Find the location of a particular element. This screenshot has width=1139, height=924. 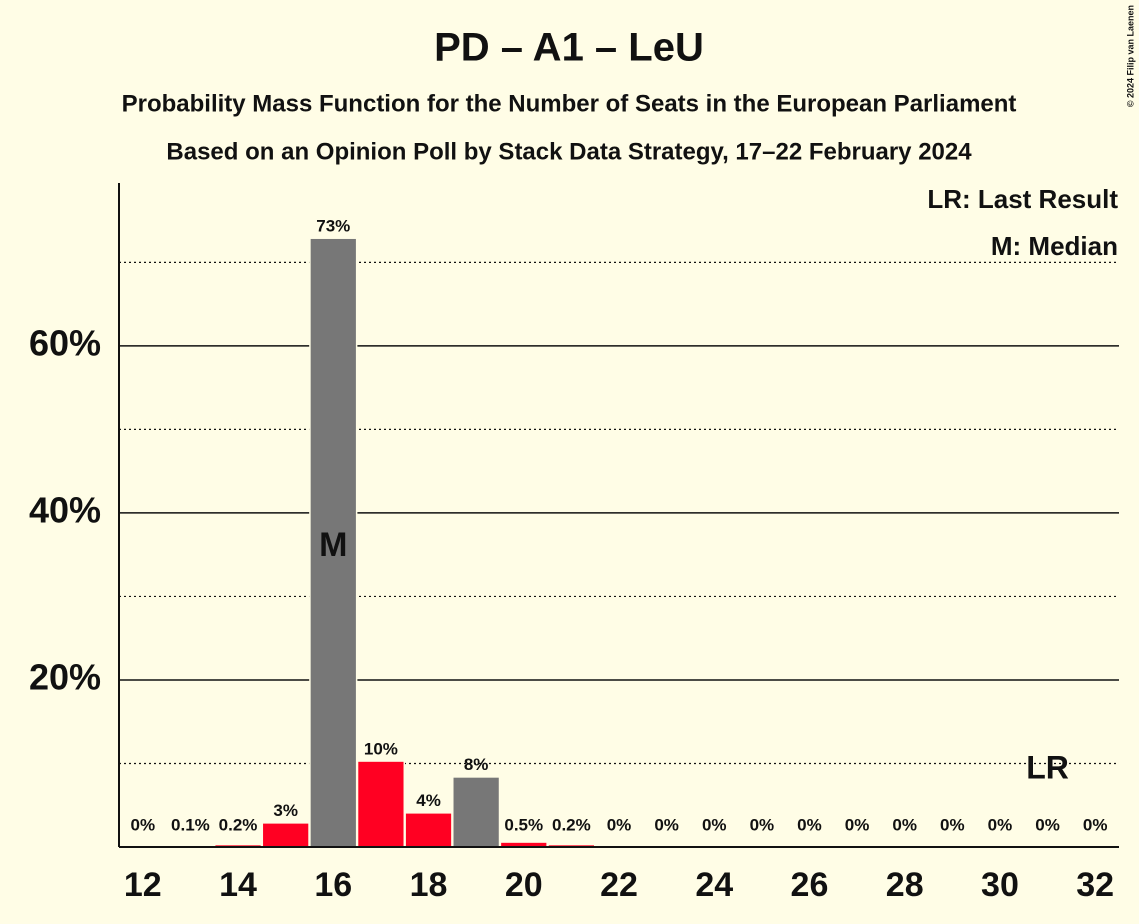

x-tick-label: 14 is located at coordinates (238, 885).